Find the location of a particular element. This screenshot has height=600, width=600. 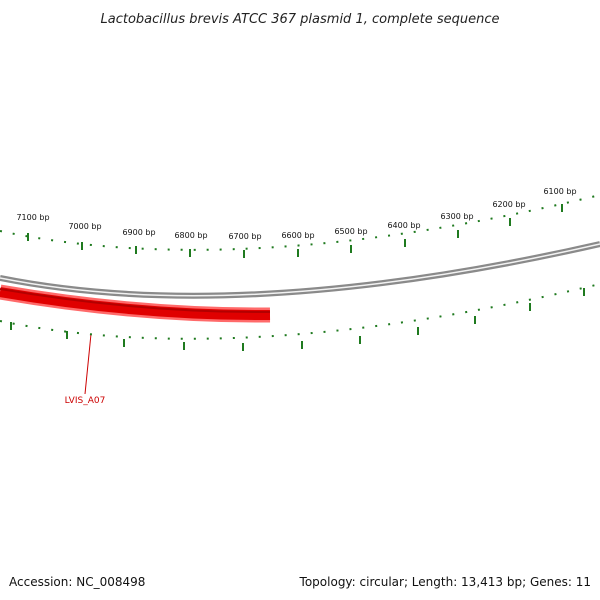

tick-label-6800: 6800 bp is located at coordinates (190, 235).